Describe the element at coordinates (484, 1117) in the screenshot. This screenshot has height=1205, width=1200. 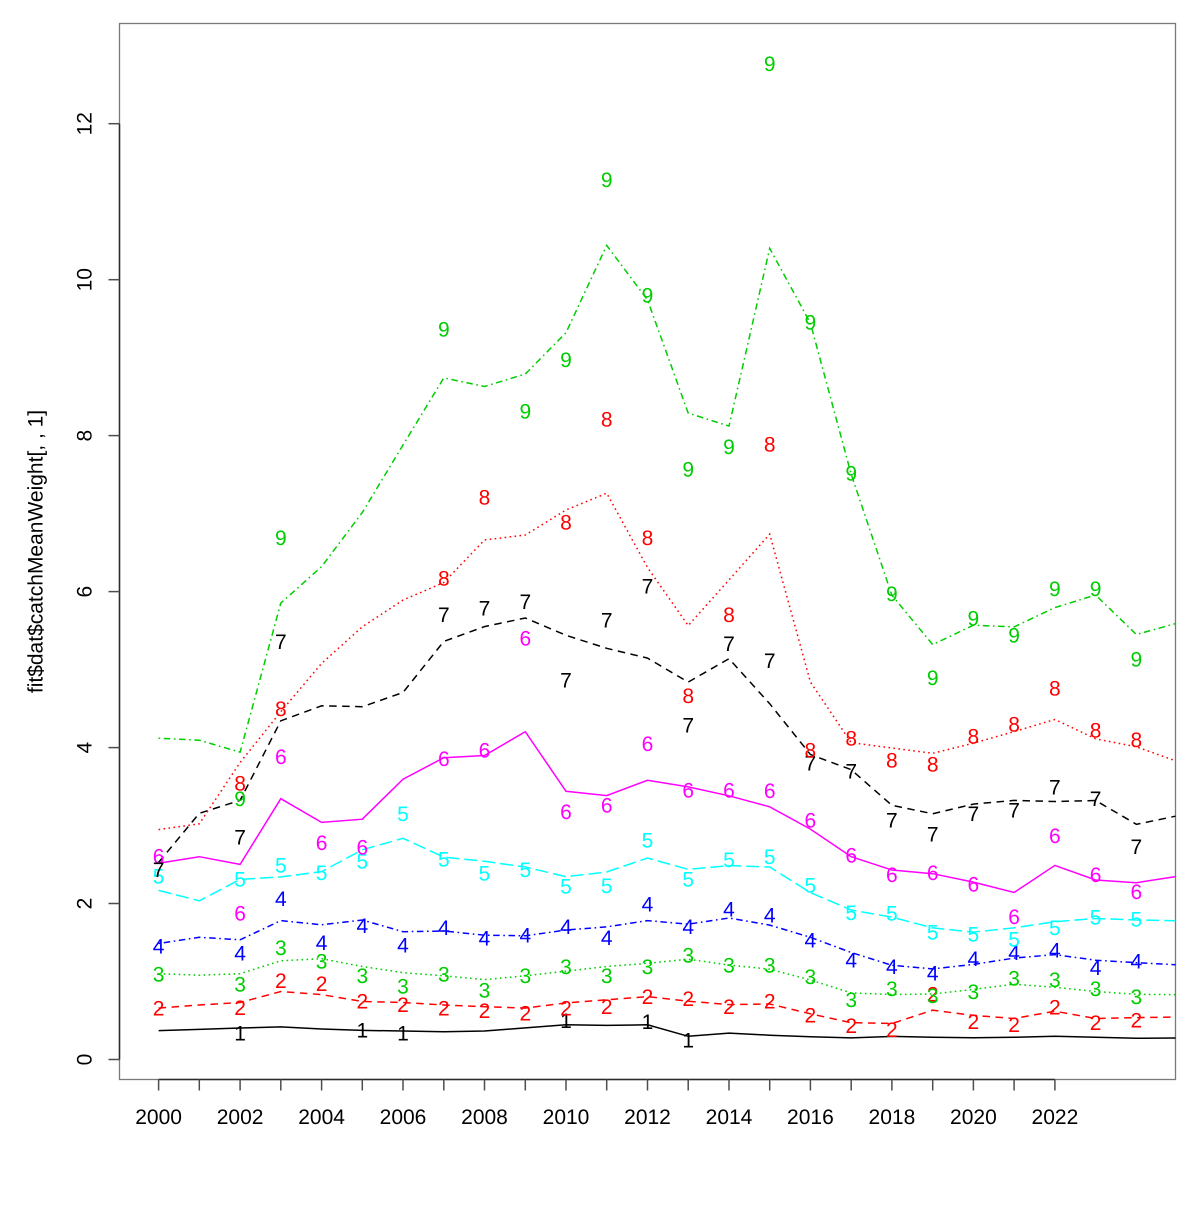
I see `svg-text: 2008` at that location.